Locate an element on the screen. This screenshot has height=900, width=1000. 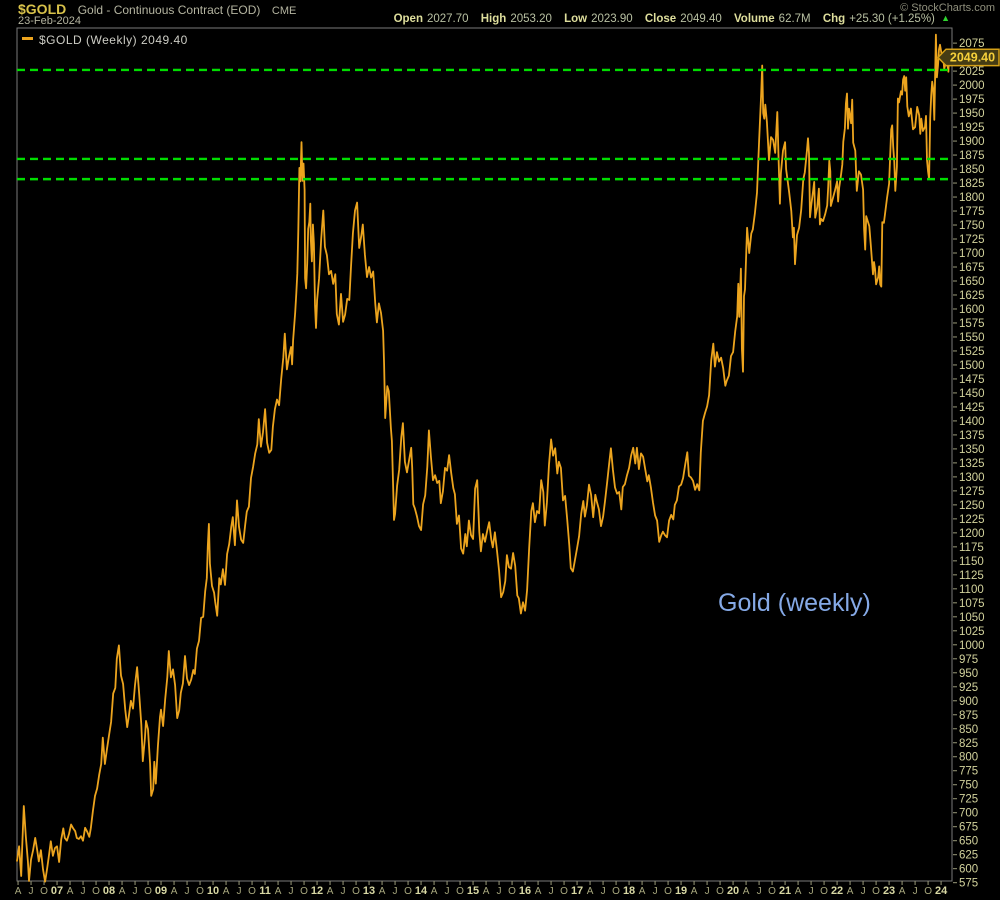
x-axis-year-label: 16 is located at coordinates (525, 891).